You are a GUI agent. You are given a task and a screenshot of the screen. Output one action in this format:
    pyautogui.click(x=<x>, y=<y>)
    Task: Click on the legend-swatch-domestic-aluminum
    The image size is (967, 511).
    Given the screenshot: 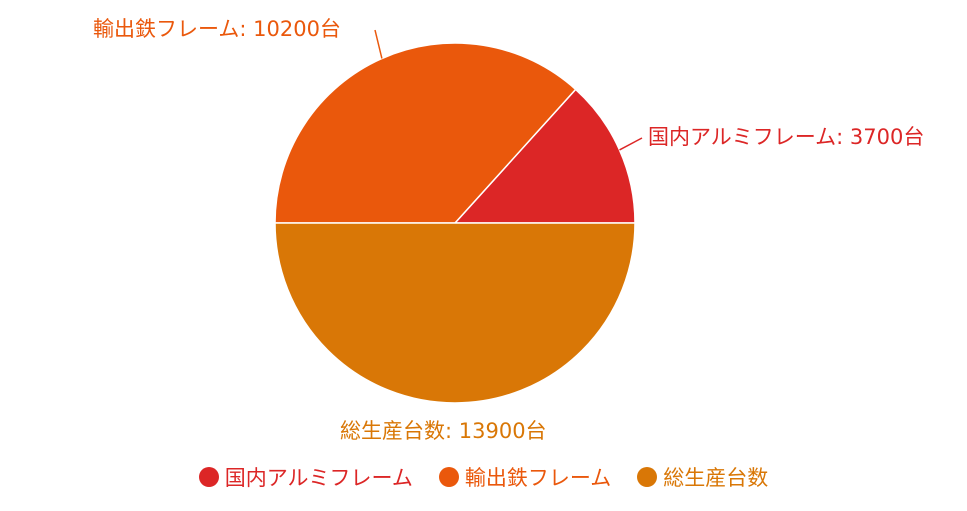 What is the action you would take?
    pyautogui.click(x=208, y=477)
    